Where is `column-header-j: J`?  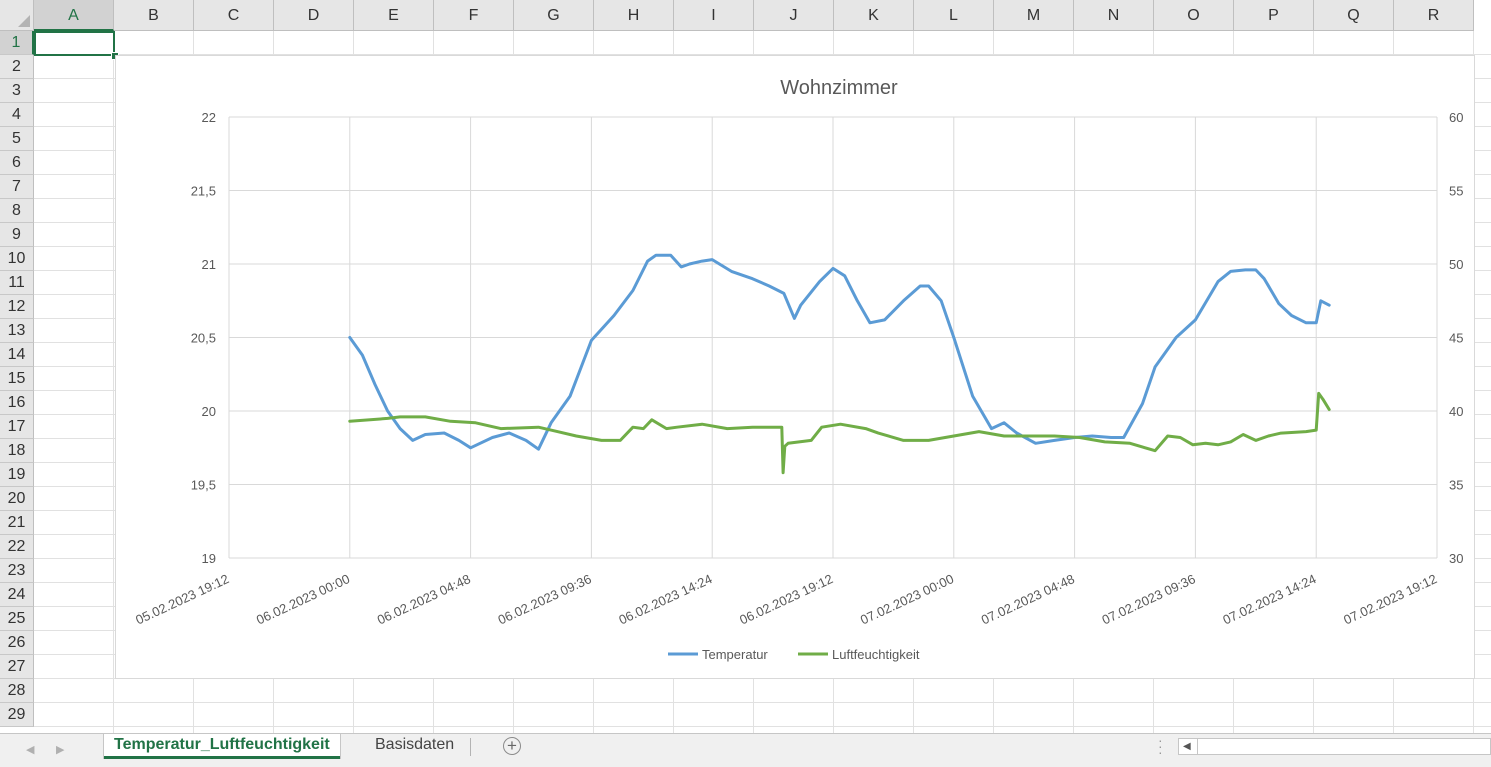 column-header-j: J is located at coordinates (794, 15).